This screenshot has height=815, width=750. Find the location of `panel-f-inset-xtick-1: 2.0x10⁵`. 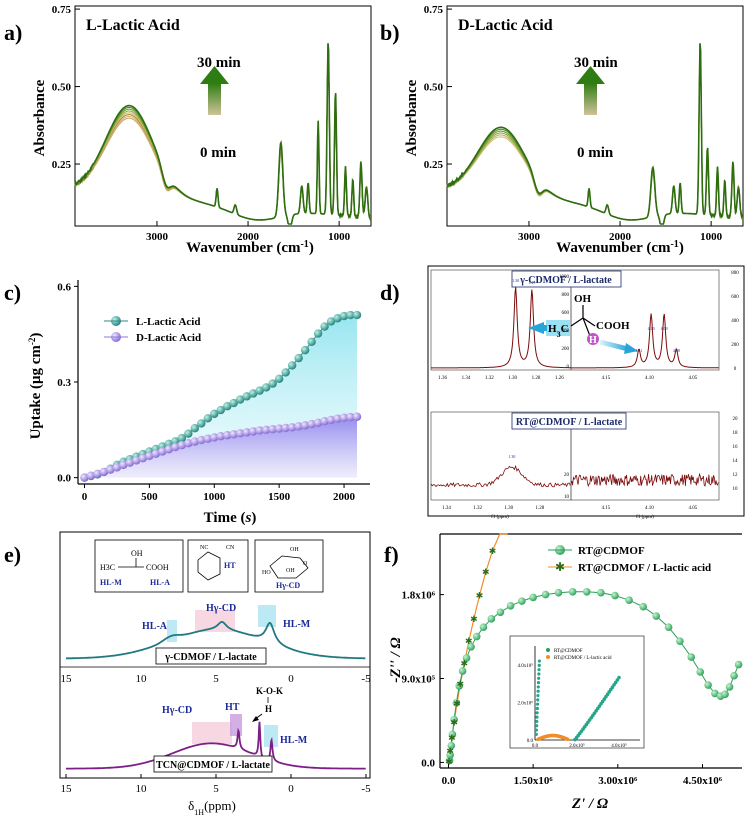

panel-f-inset-xtick-1: 2.0x10⁵ is located at coordinates (577, 746).